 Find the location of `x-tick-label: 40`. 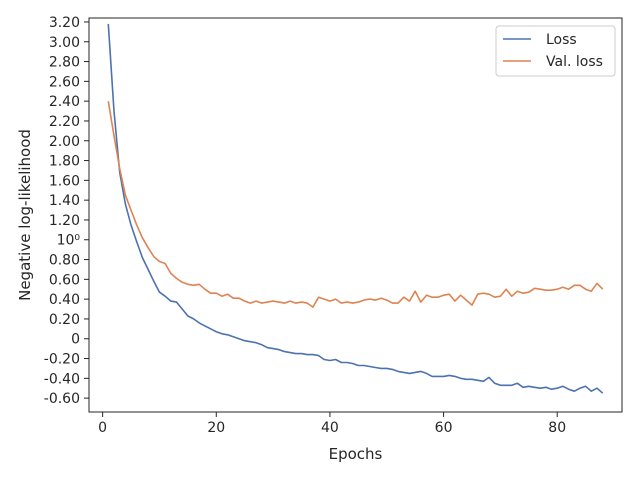

x-tick-label: 40 is located at coordinates (330, 428).